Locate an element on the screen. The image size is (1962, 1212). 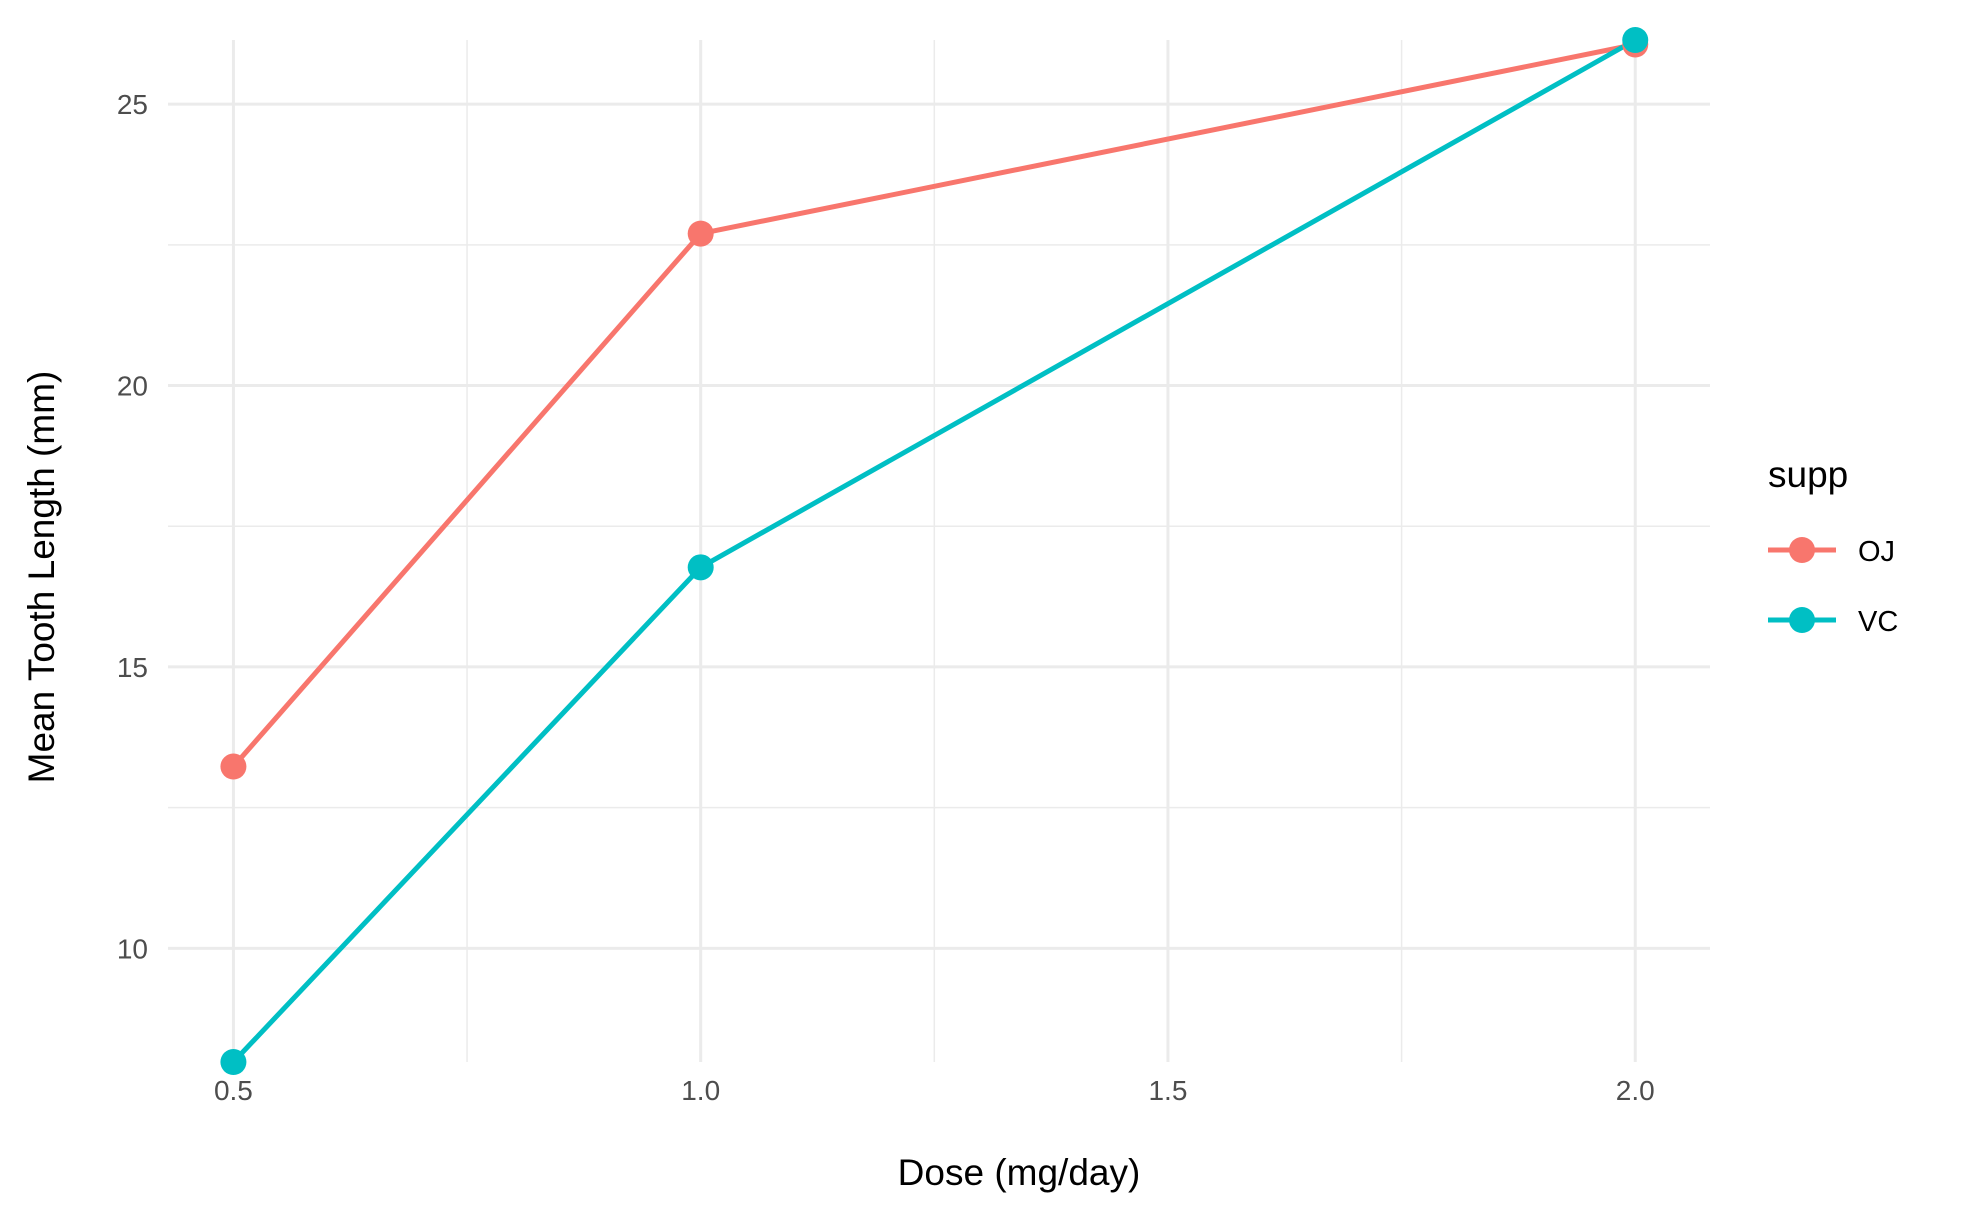
y-axis-ticks: 10 15 20 25 is located at coordinates (132, 526).